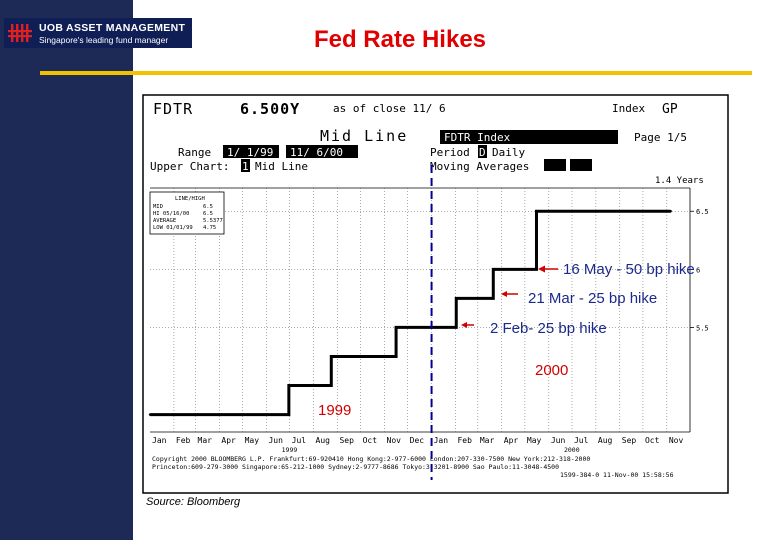 This screenshot has width=780, height=540. What do you see at coordinates (572, 450) in the screenshot?
I see `year-label-2000: 2000` at bounding box center [572, 450].